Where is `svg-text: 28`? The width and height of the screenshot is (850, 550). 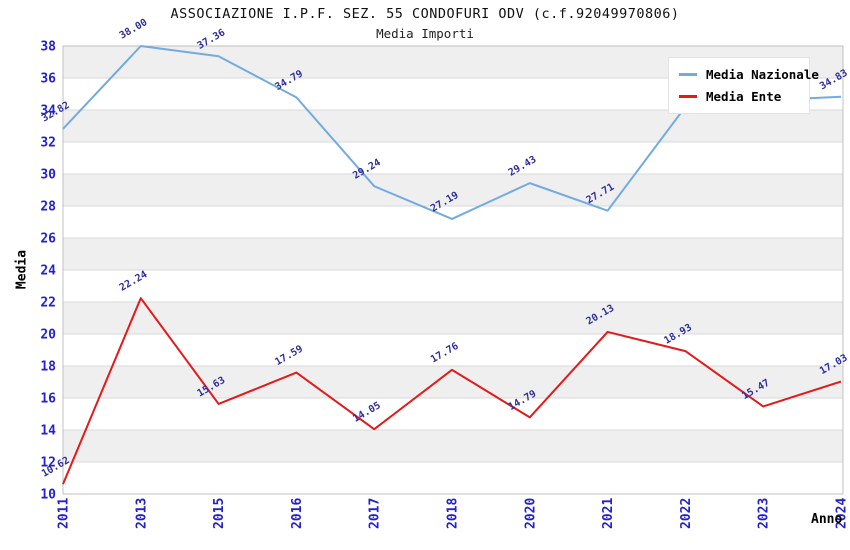 svg-text: 28 is located at coordinates (48, 207).